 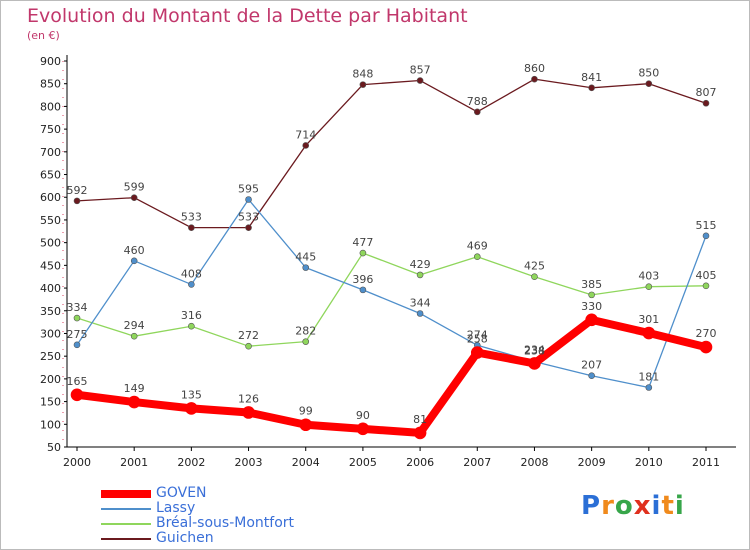 I want to click on data-label: 90, so click(x=363, y=415).